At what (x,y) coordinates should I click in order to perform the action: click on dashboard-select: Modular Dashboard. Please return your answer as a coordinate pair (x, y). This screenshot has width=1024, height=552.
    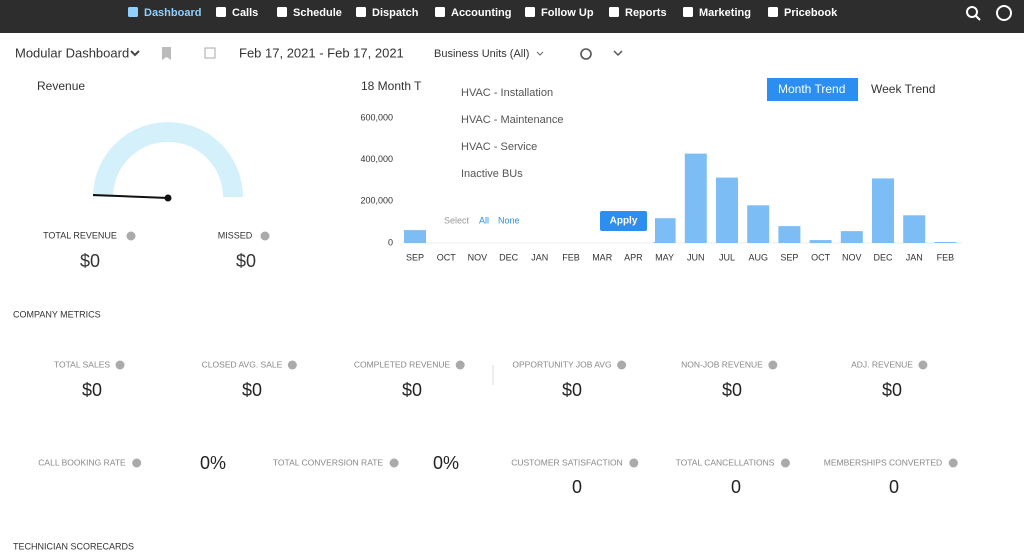
    Looking at the image, I should click on (72, 52).